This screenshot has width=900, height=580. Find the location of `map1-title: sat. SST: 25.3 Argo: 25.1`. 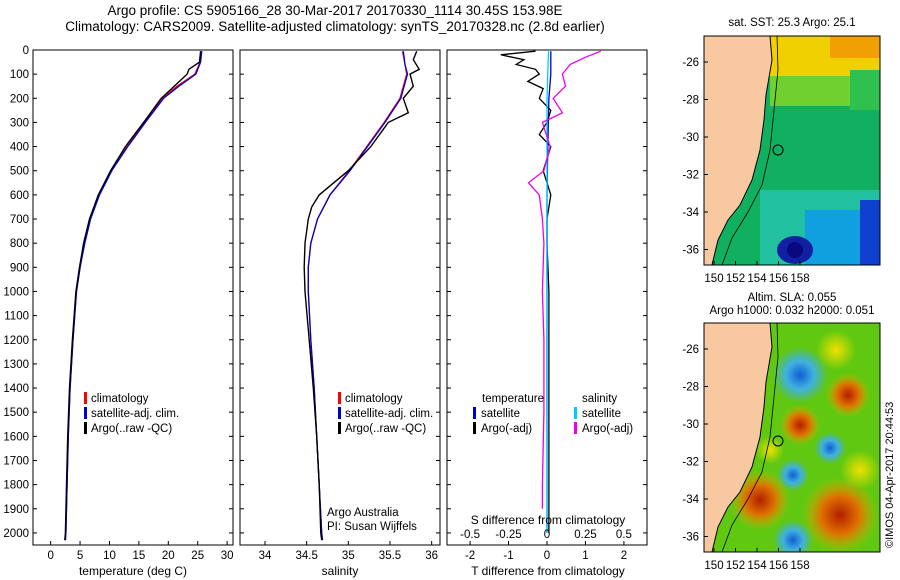

map1-title: sat. SST: 25.3 Argo: 25.1 is located at coordinates (791, 23).